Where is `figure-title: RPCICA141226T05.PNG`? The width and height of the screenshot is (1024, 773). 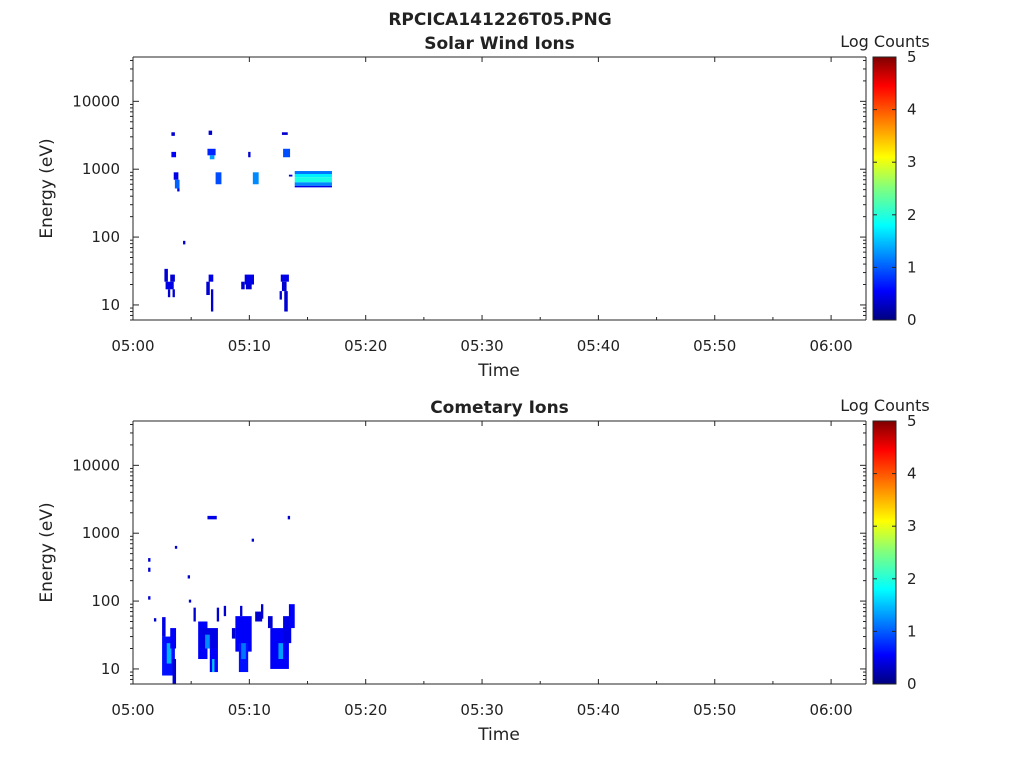
figure-title: RPCICA141226T05.PNG is located at coordinates (499, 20).